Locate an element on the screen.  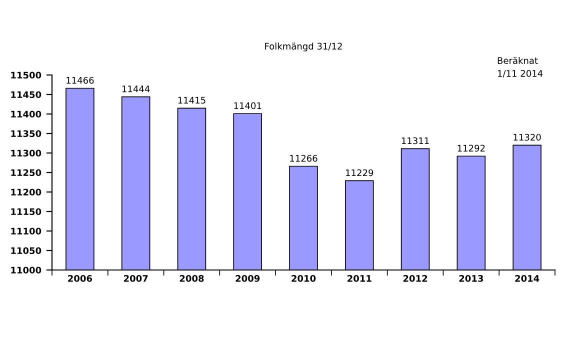
x-tick-label: 2014 is located at coordinates (527, 278).